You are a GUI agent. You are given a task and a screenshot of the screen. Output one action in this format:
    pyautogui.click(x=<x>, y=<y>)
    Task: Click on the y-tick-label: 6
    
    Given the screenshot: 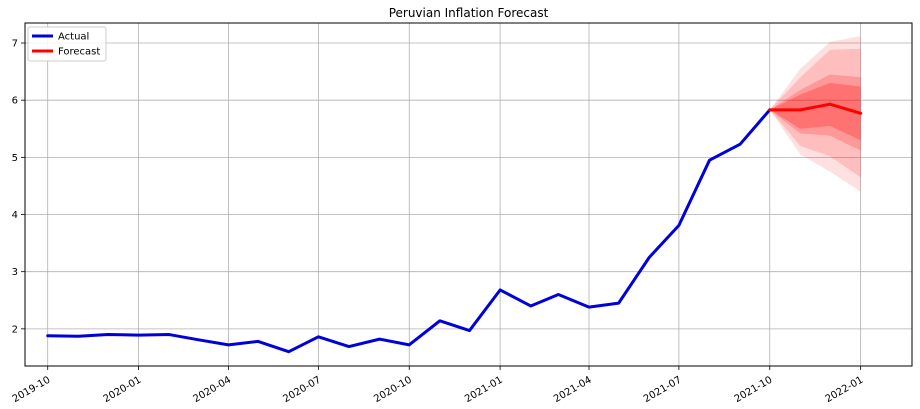 What is the action you would take?
    pyautogui.click(x=15, y=101)
    